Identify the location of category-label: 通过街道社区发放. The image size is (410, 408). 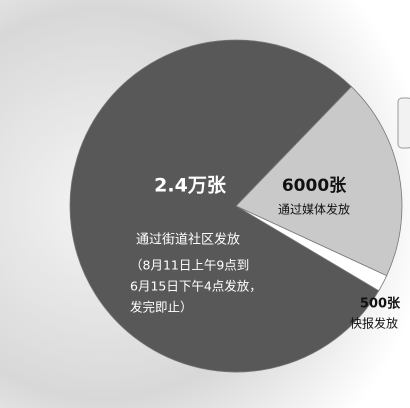
(188, 240).